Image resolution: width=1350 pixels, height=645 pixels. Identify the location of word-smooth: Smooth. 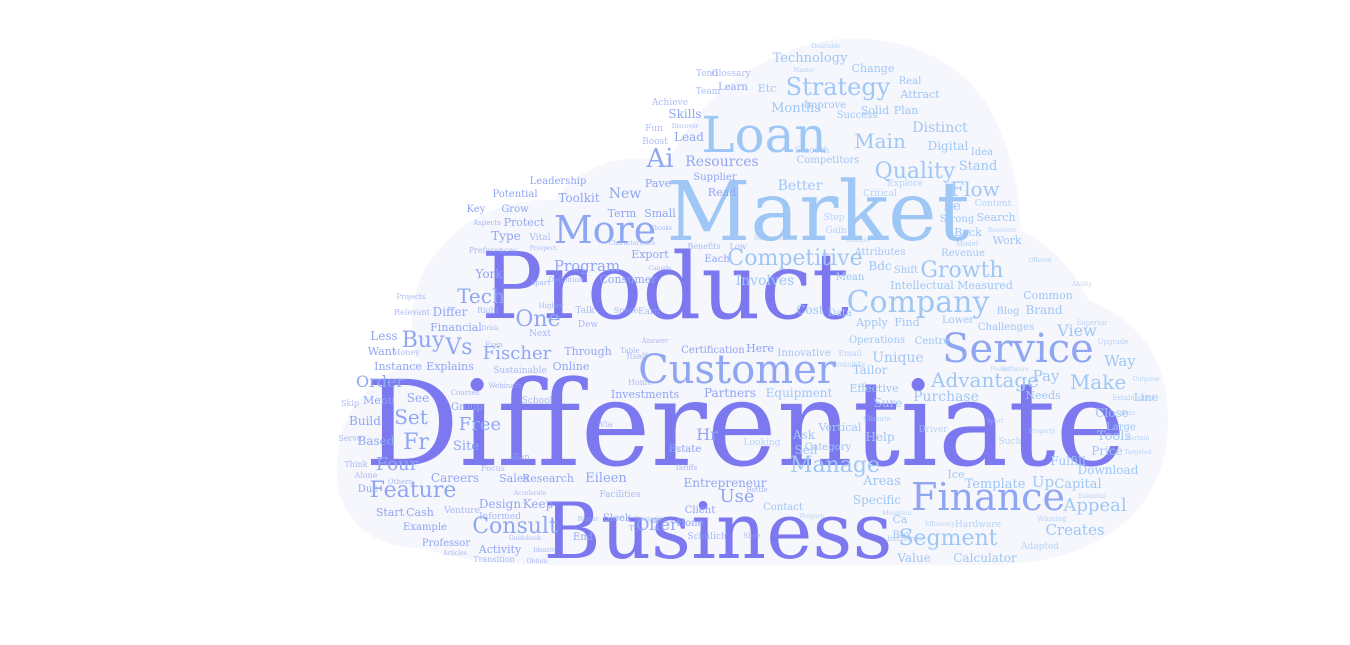
(812, 151).